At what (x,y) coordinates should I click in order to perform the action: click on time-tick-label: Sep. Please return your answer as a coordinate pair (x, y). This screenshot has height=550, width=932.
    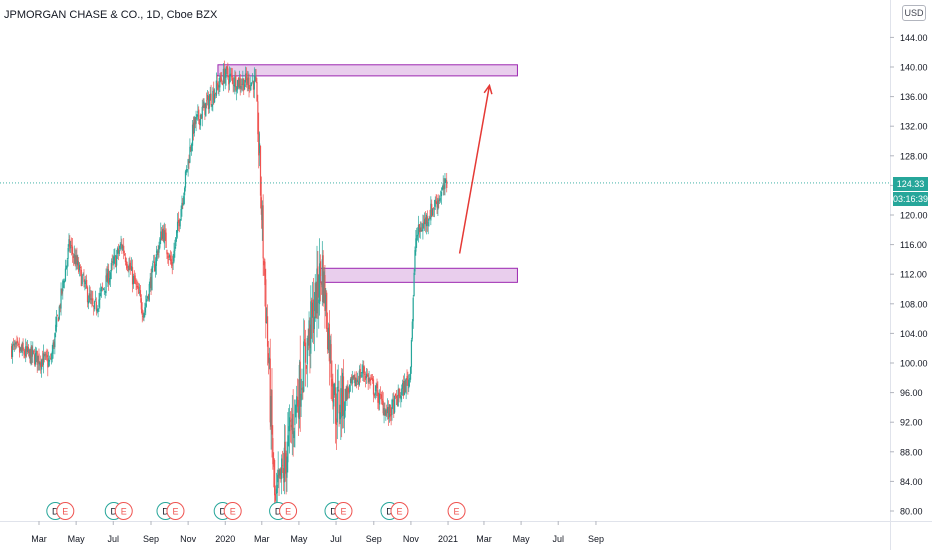
    Looking at the image, I should click on (596, 539).